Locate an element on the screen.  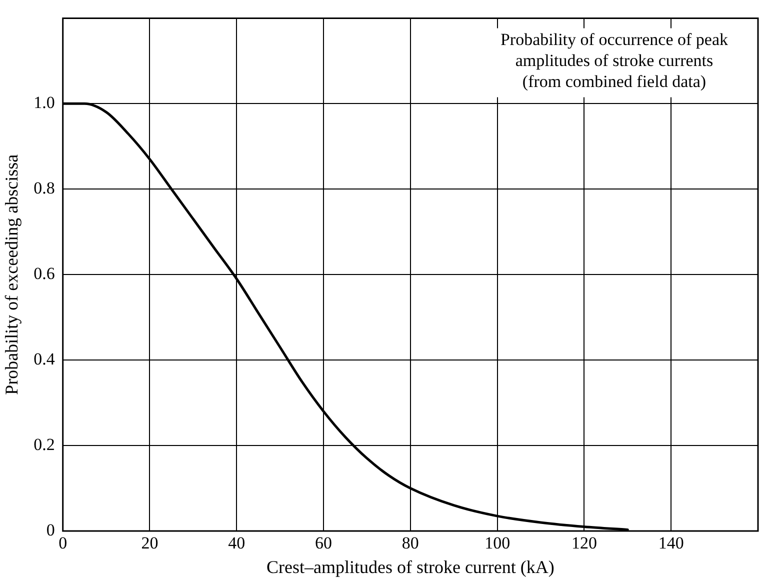
annotation: Probability of occurrence of peak amplitudes of stroke currents (from combined field data) is located at coordinates (614, 61).